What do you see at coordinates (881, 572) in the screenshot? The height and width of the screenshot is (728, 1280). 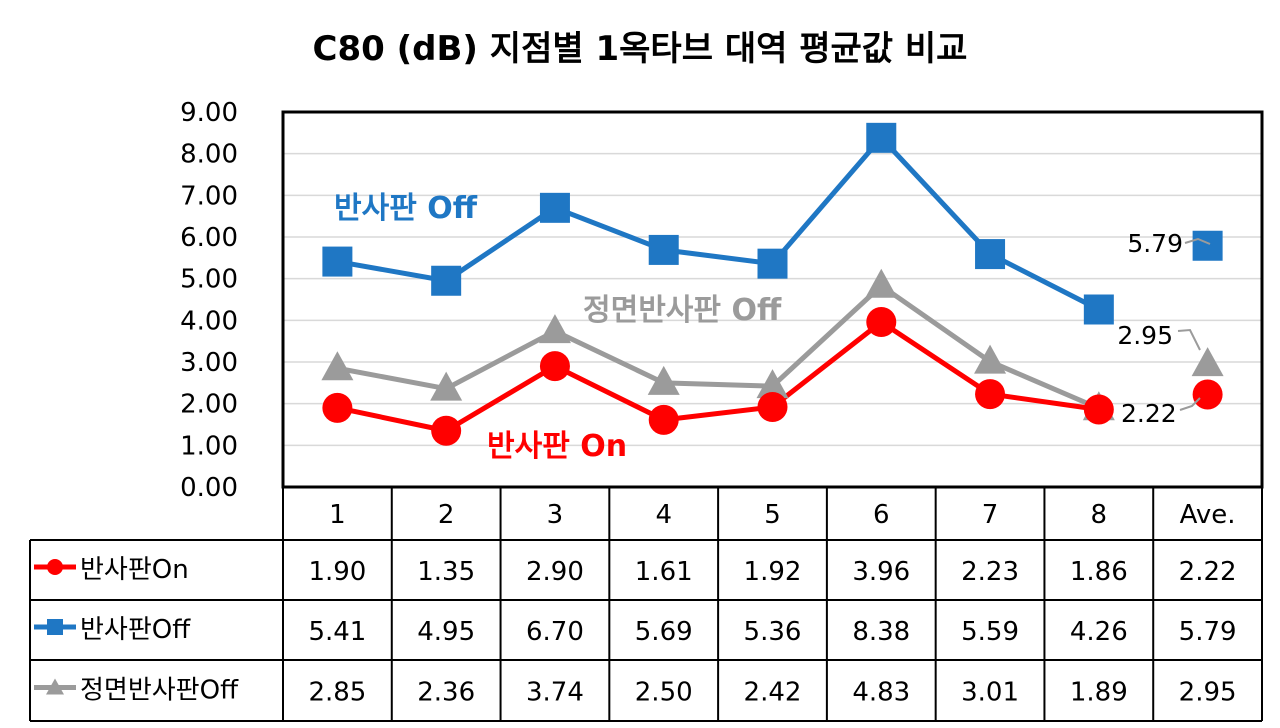 I see `table-cell: 3.96` at bounding box center [881, 572].